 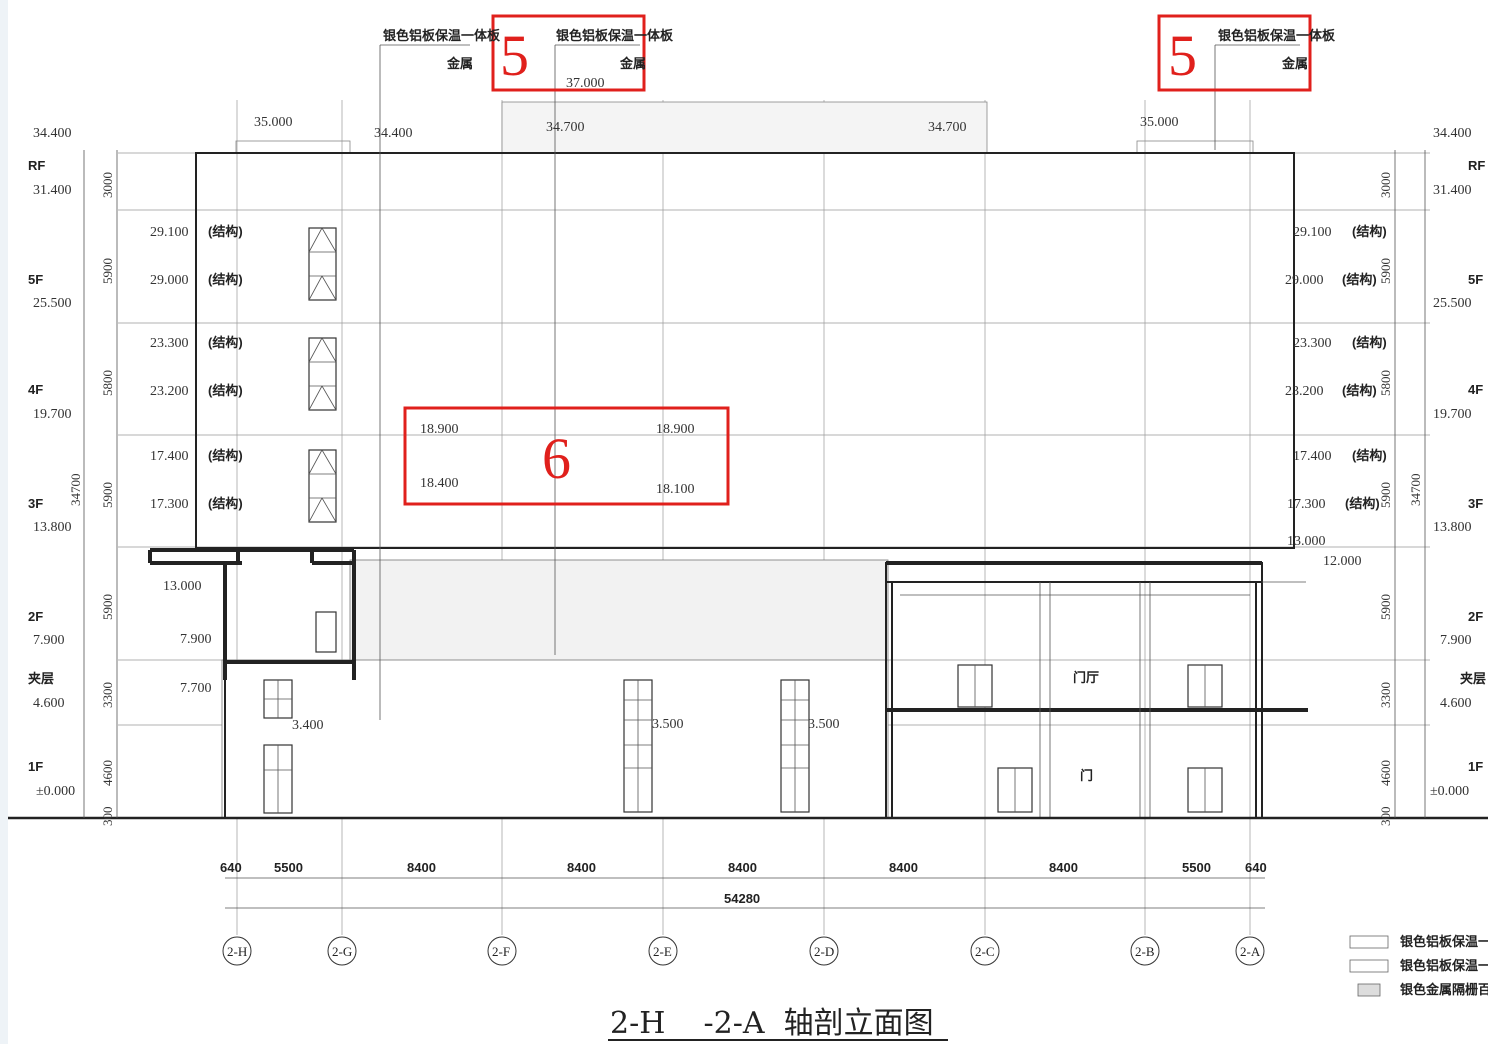 I want to click on struct-elev: 12.000, so click(x=1342, y=561).